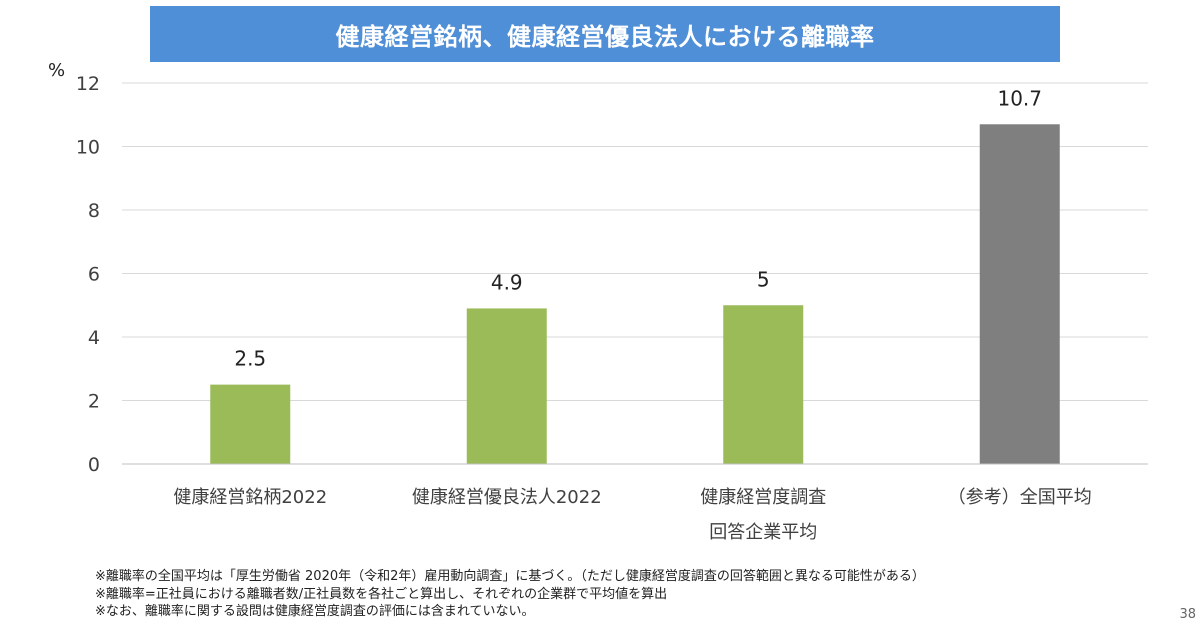 This screenshot has width=1200, height=630. I want to click on chart-title-banner: 健康経営銘柄、健康経営優良法人における離職率, so click(605, 34).